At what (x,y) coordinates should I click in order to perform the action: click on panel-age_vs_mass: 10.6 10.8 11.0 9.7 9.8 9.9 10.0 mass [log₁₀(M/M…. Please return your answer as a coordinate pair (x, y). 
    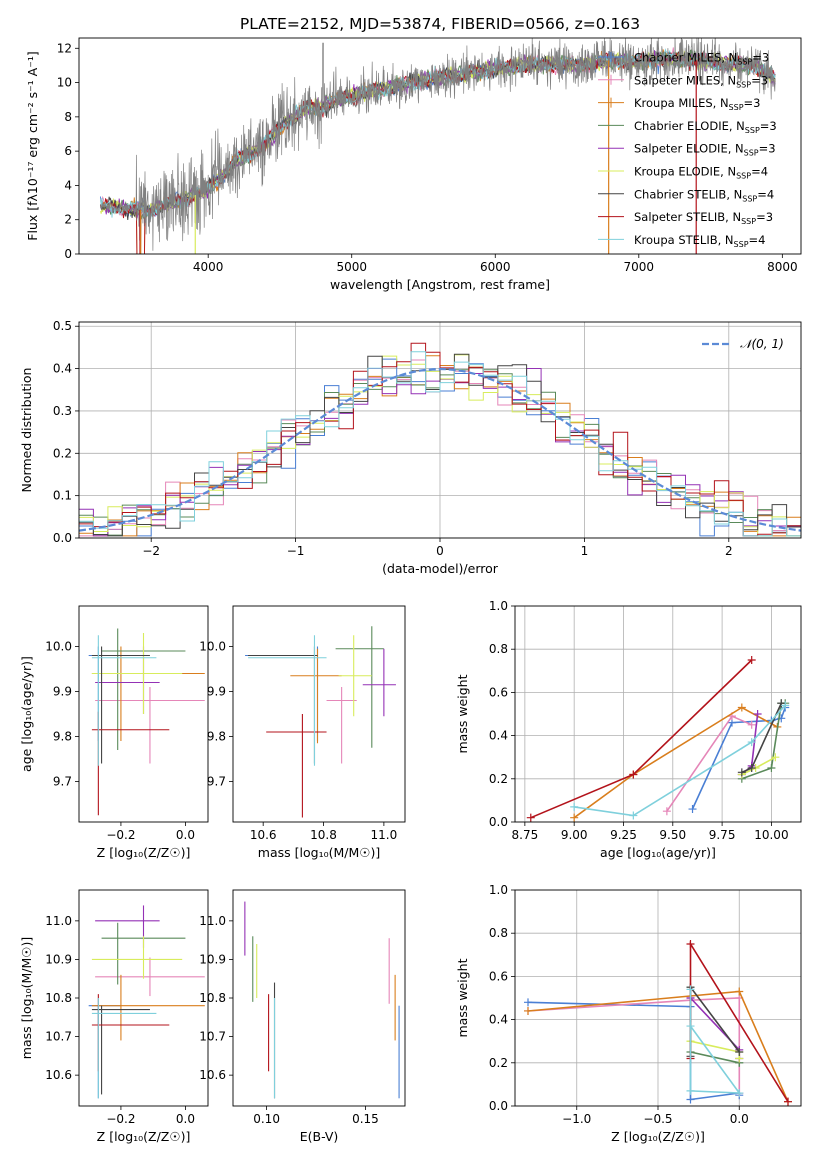
    Looking at the image, I should click on (302, 732).